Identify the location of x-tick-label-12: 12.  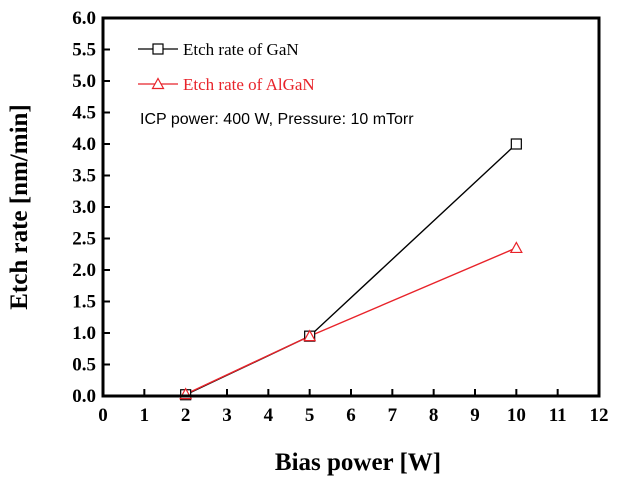
(599, 415).